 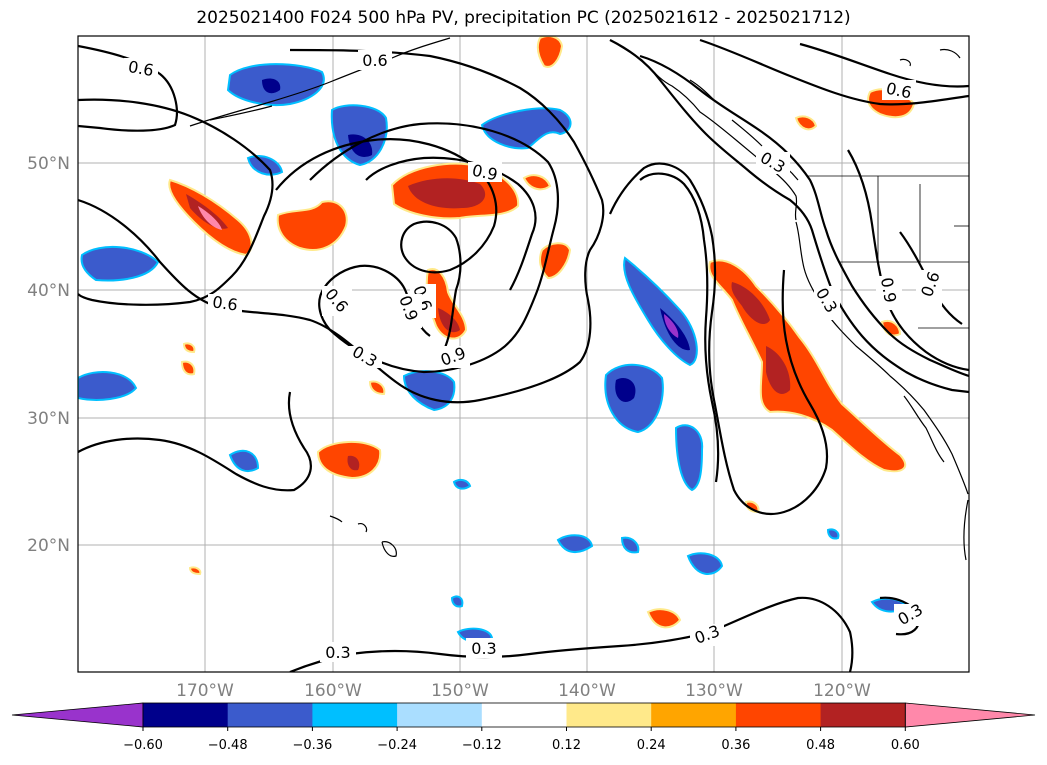 What do you see at coordinates (48, 419) in the screenshot?
I see `lat-label: 30°N` at bounding box center [48, 419].